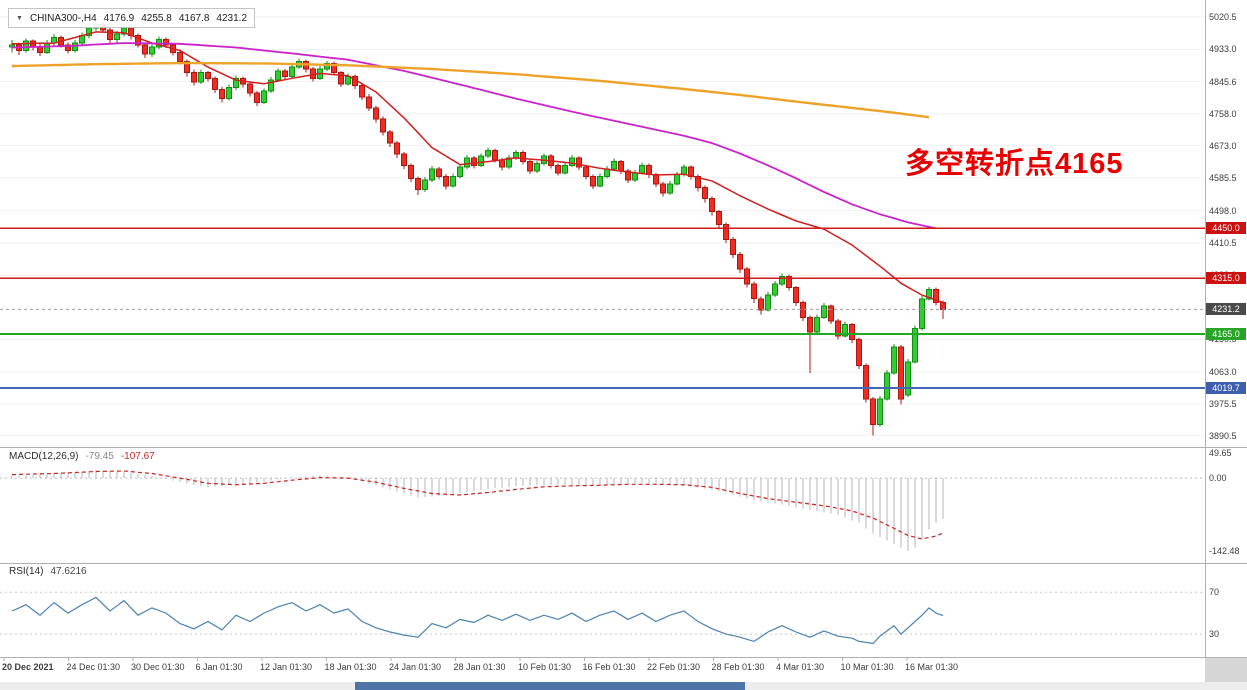 The height and width of the screenshot is (690, 1247). Describe the element at coordinates (477, 620) in the screenshot. I see `rsi-line` at that location.